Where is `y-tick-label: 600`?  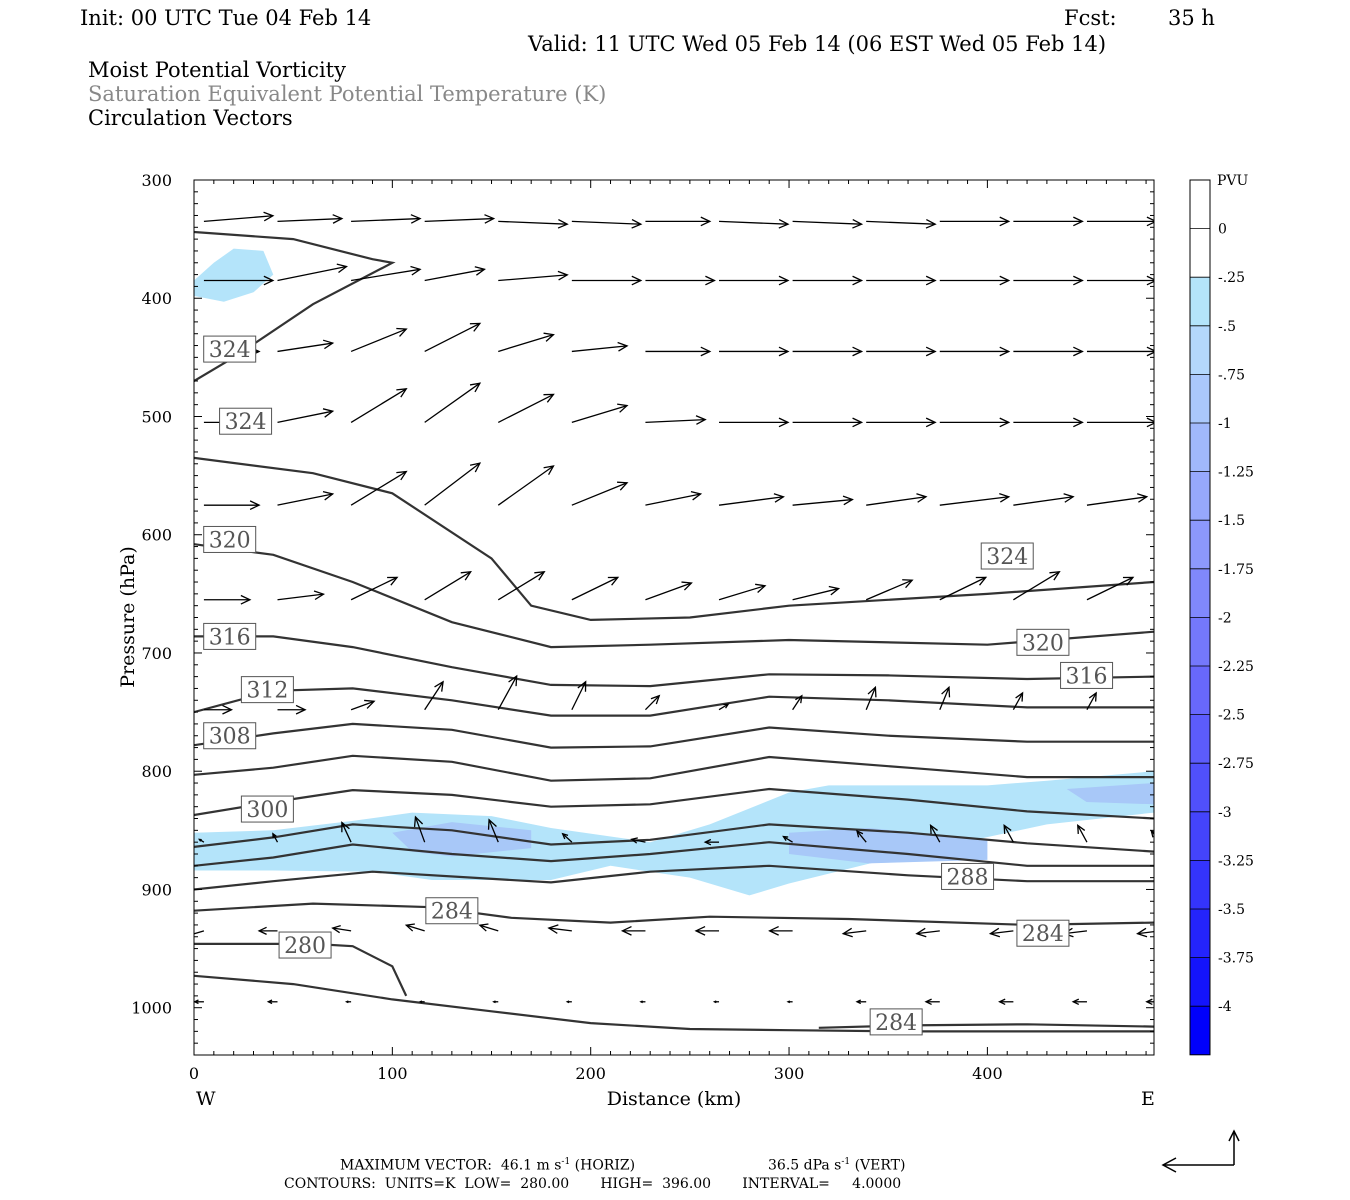
y-tick-label: 600 is located at coordinates (156, 535).